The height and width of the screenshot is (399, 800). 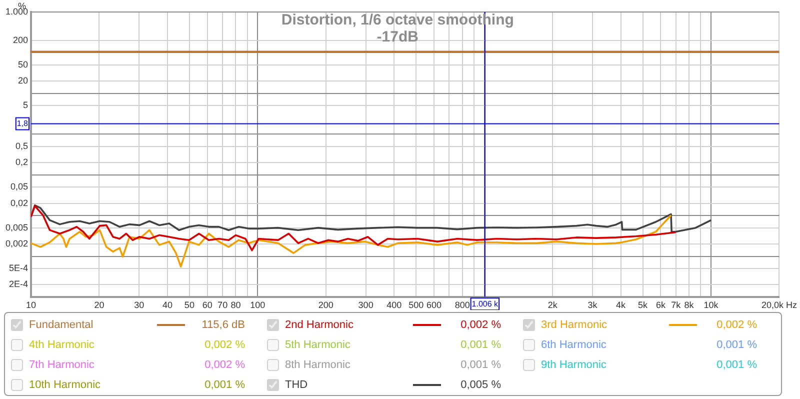 What do you see at coordinates (99, 305) in the screenshot?
I see `x-tick-label: 20` at bounding box center [99, 305].